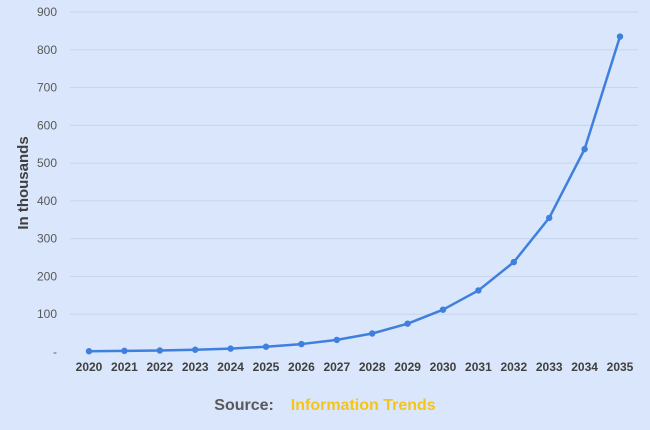  I want to click on x-tick-label: 2029, so click(407, 367).